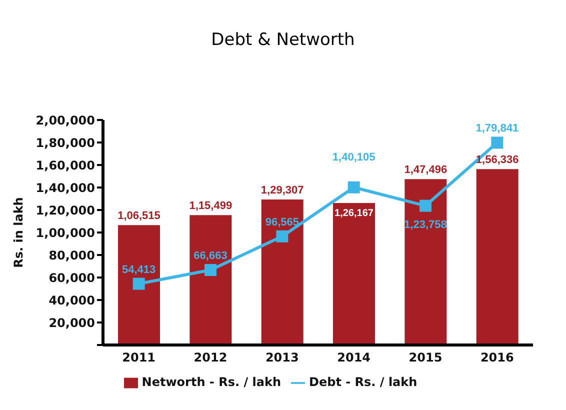 The width and height of the screenshot is (566, 410). I want to click on chart-title: Debt & Networth, so click(283, 40).